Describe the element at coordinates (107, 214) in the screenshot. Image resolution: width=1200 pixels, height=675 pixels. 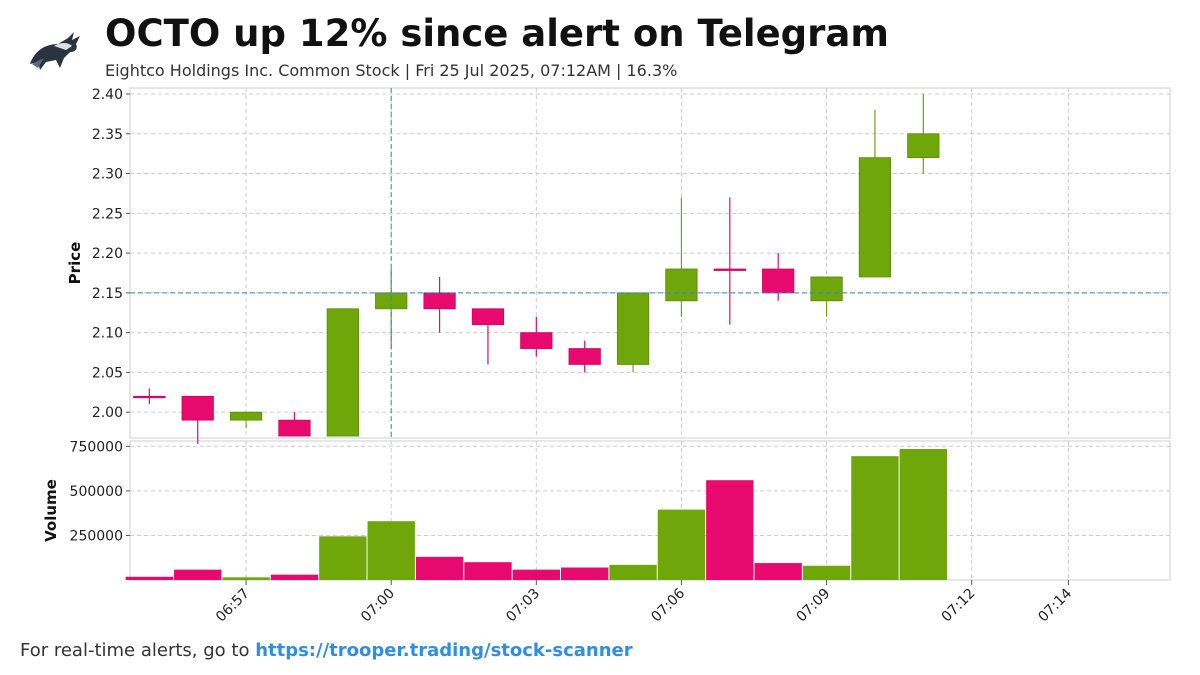
I see `price-tick-label: 2.25` at that location.